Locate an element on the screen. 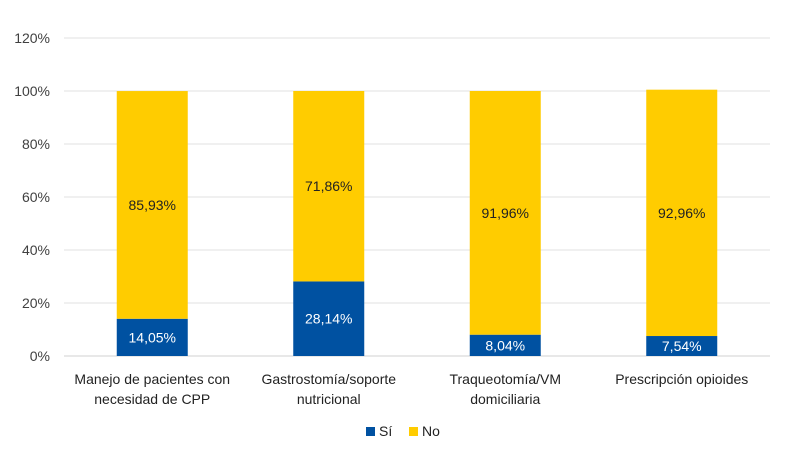  y-tick-label: 20% is located at coordinates (36, 303).